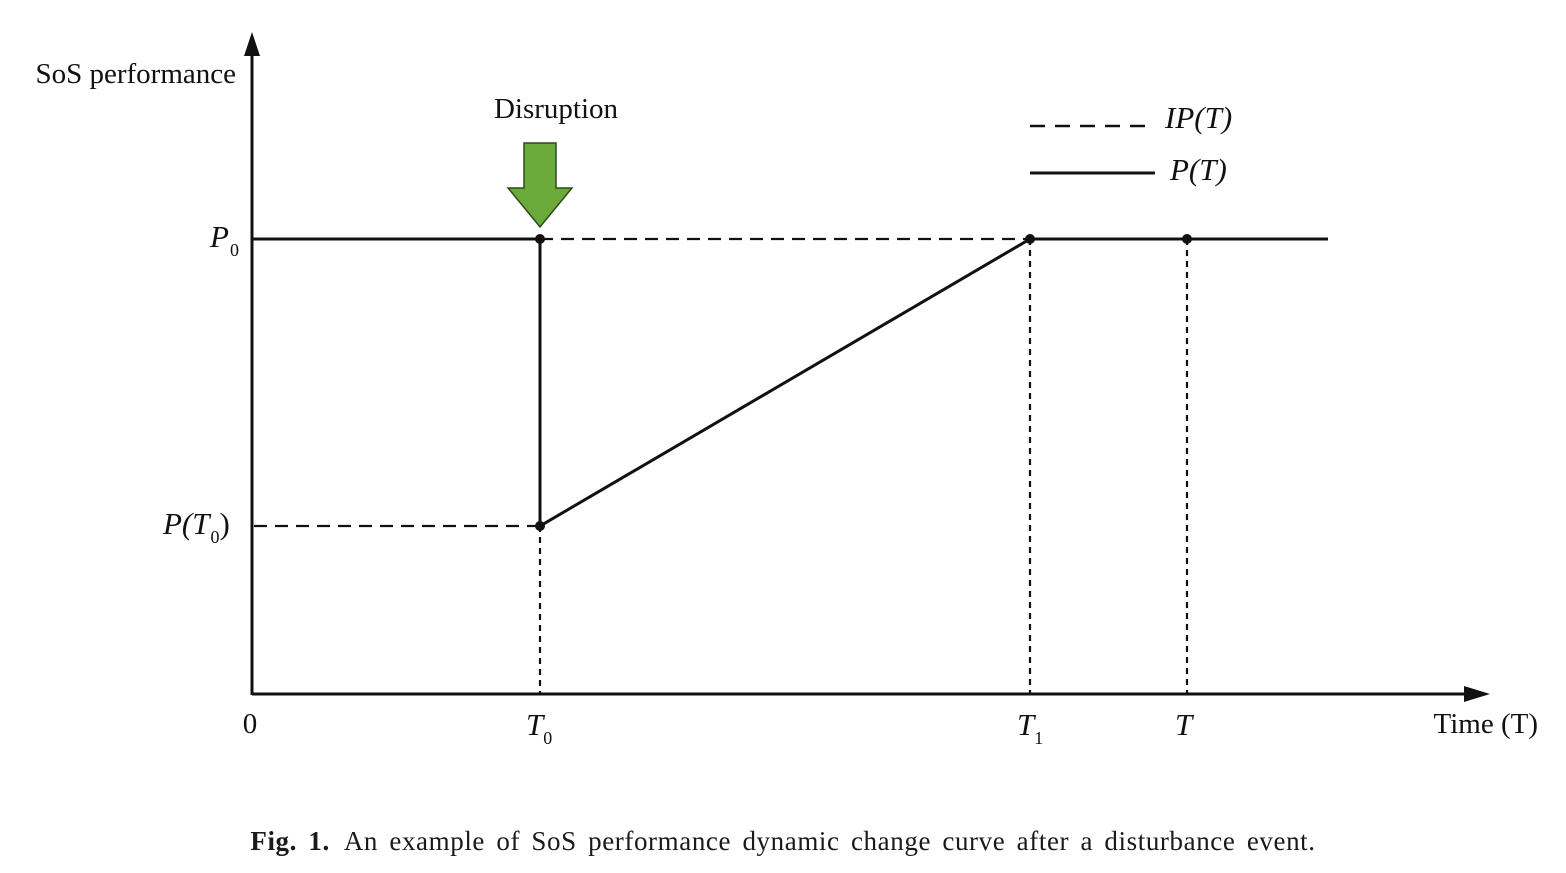  I want to click on x-tick-t1: T1, so click(1030, 727).